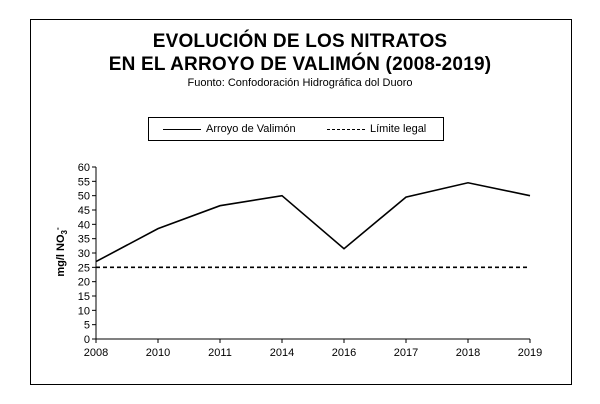 The height and width of the screenshot is (404, 600). I want to click on y-tick-label: 55, so click(84, 182).